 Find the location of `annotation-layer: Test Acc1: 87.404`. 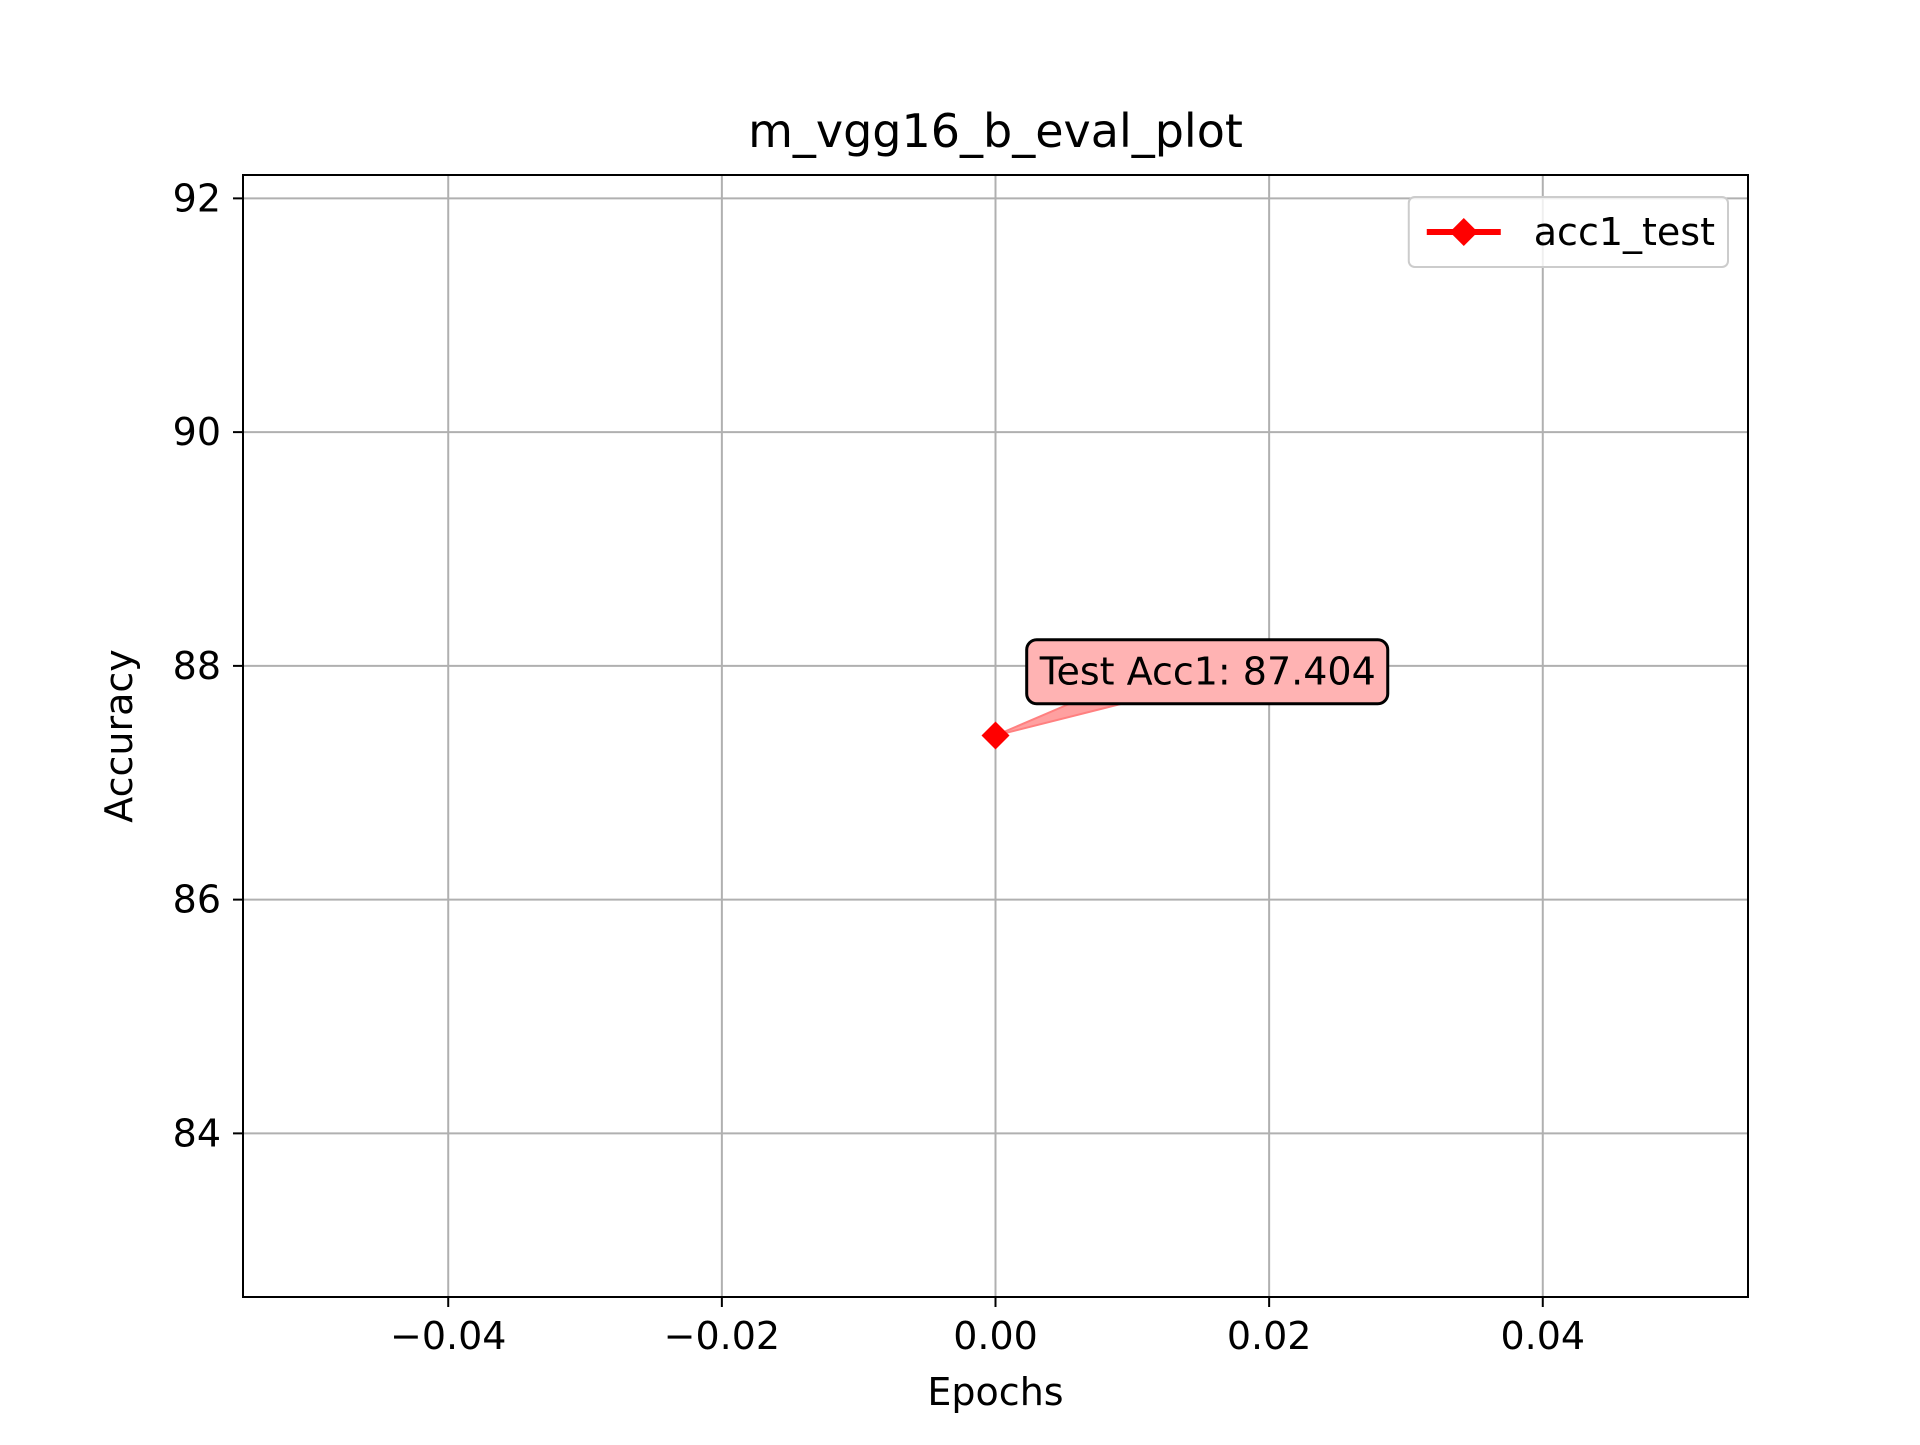

annotation-layer: Test Acc1: 87.404 is located at coordinates (1207, 672).